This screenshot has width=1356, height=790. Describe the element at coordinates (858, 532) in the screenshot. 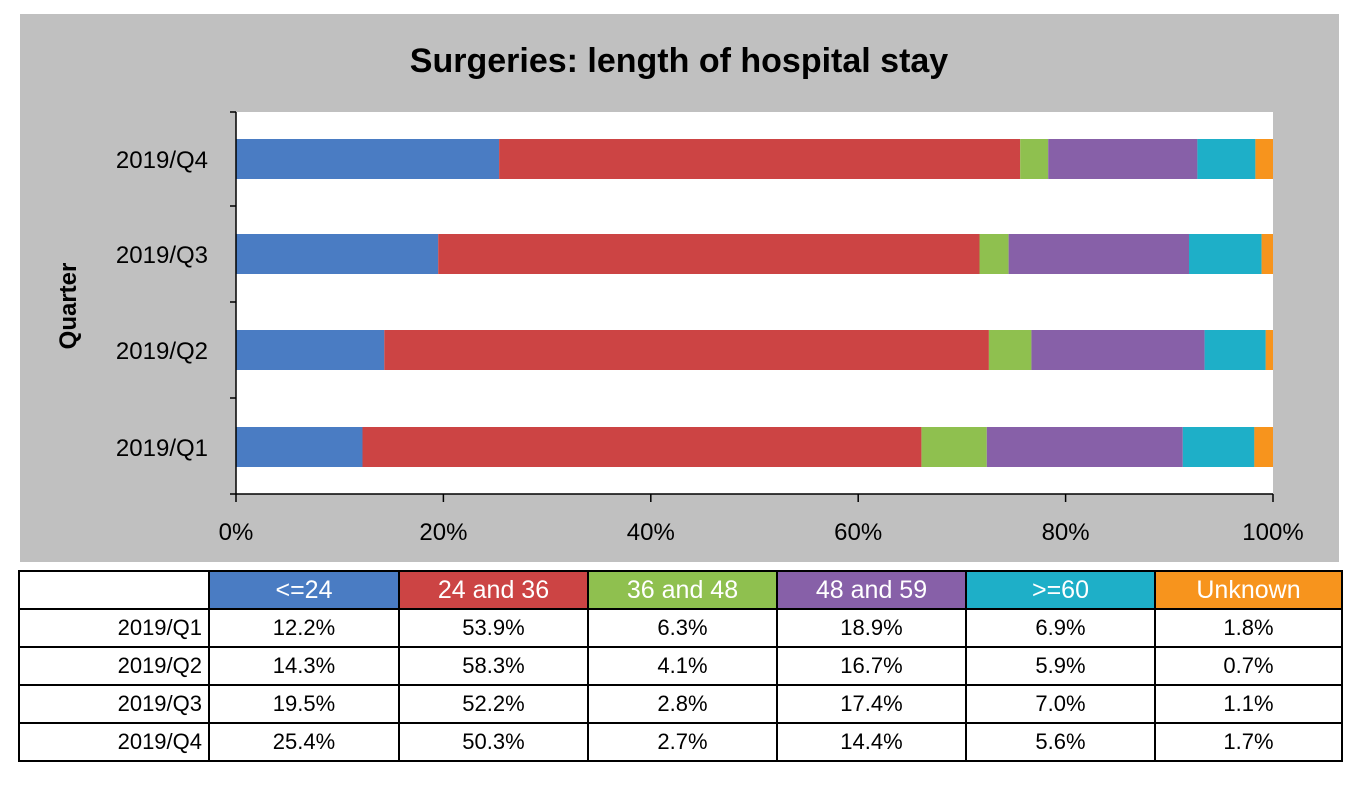

I see `x-tick-label: 60%` at that location.